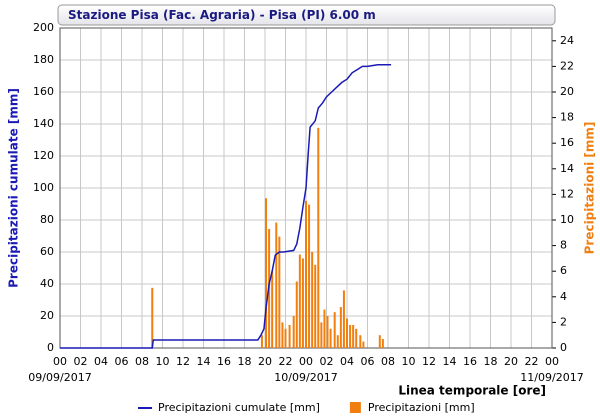 This screenshot has height=419, width=600. Describe the element at coordinates (567, 40) in the screenshot. I see `y2-tick-label: 24` at that location.